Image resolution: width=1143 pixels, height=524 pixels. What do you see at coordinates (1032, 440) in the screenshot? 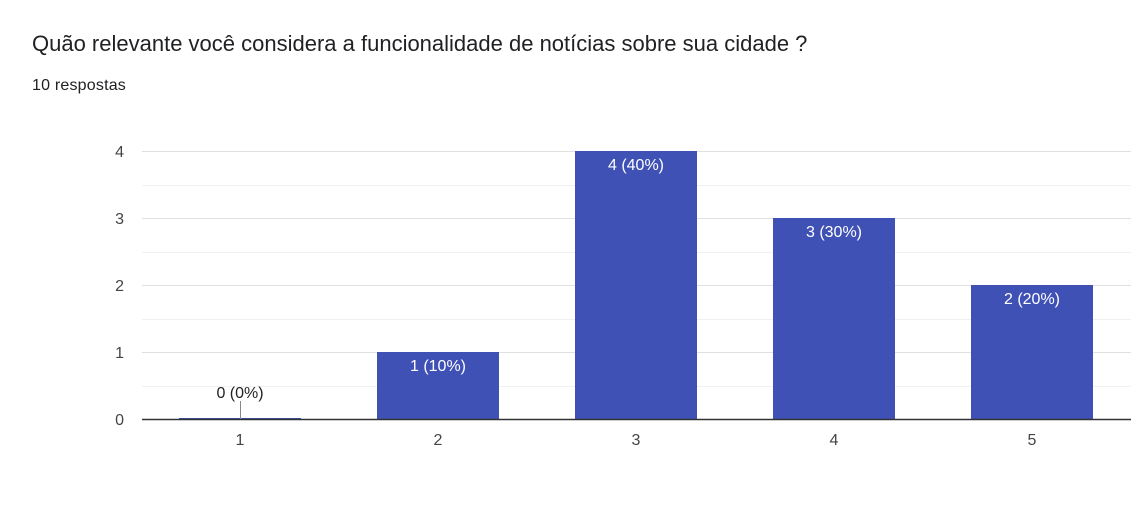
I see `x-tick-label: 5` at bounding box center [1032, 440].